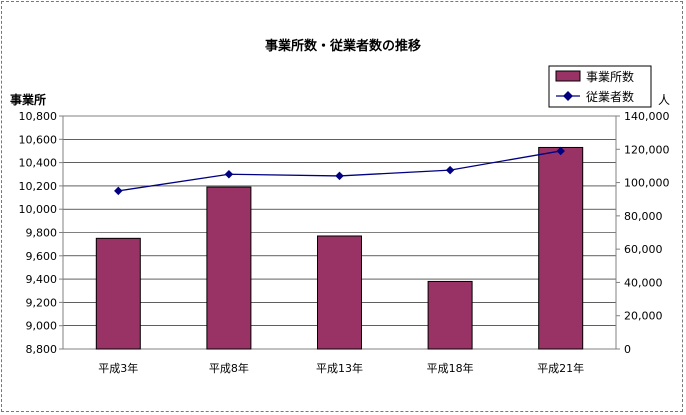 Image resolution: width=686 pixels, height=415 pixels. I want to click on left-tick-label: 8,800, so click(42, 349).